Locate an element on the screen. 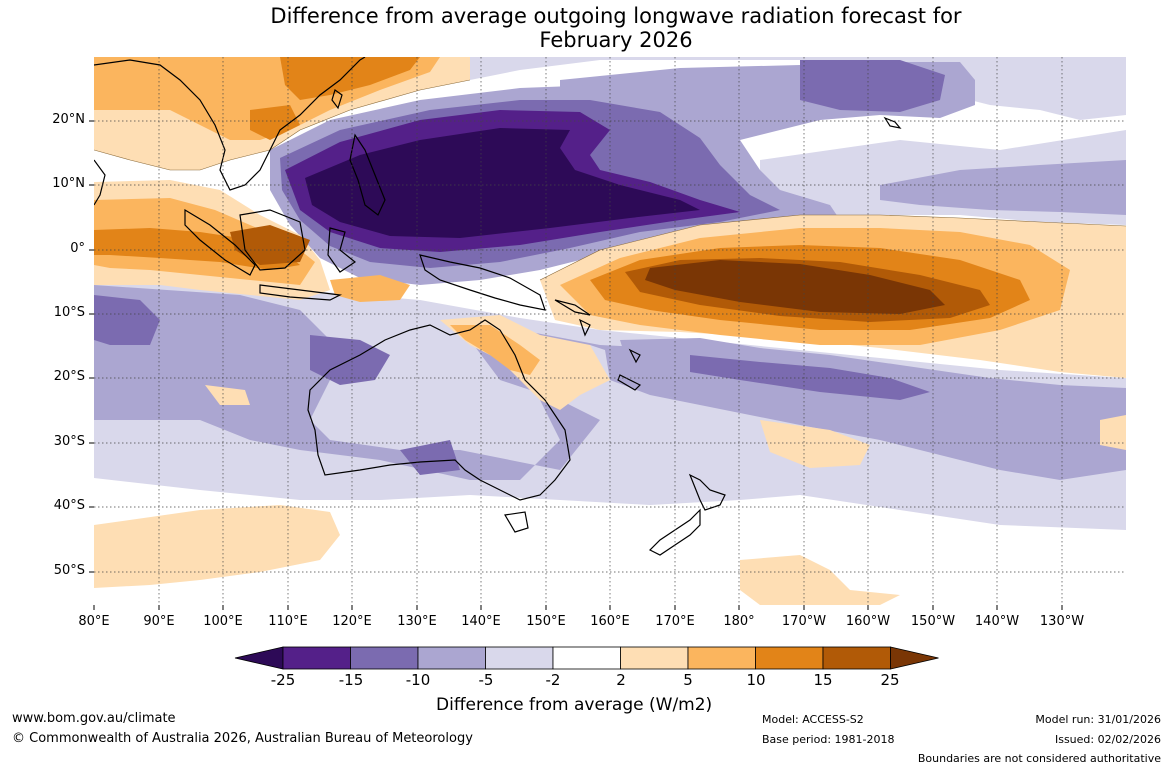 This screenshot has width=1173, height=770. footer-url: www.bom.gov.au/climate is located at coordinates (94, 718).